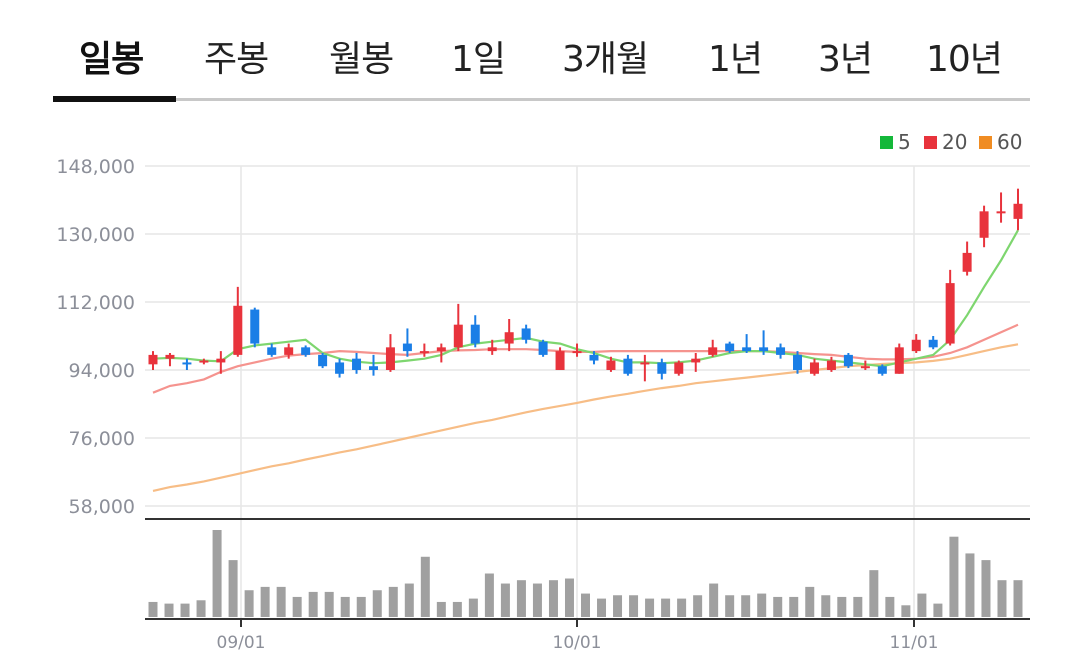  I want to click on y-tick-label: 76,000, so click(102, 439).